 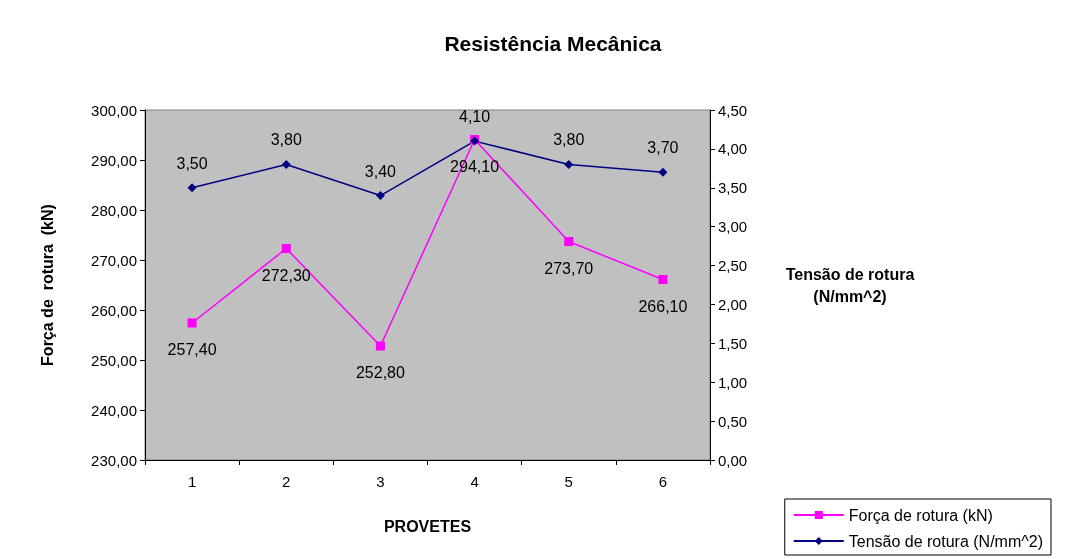 What do you see at coordinates (920, 515) in the screenshot?
I see `legend-label: Força de rotura (kN)` at bounding box center [920, 515].